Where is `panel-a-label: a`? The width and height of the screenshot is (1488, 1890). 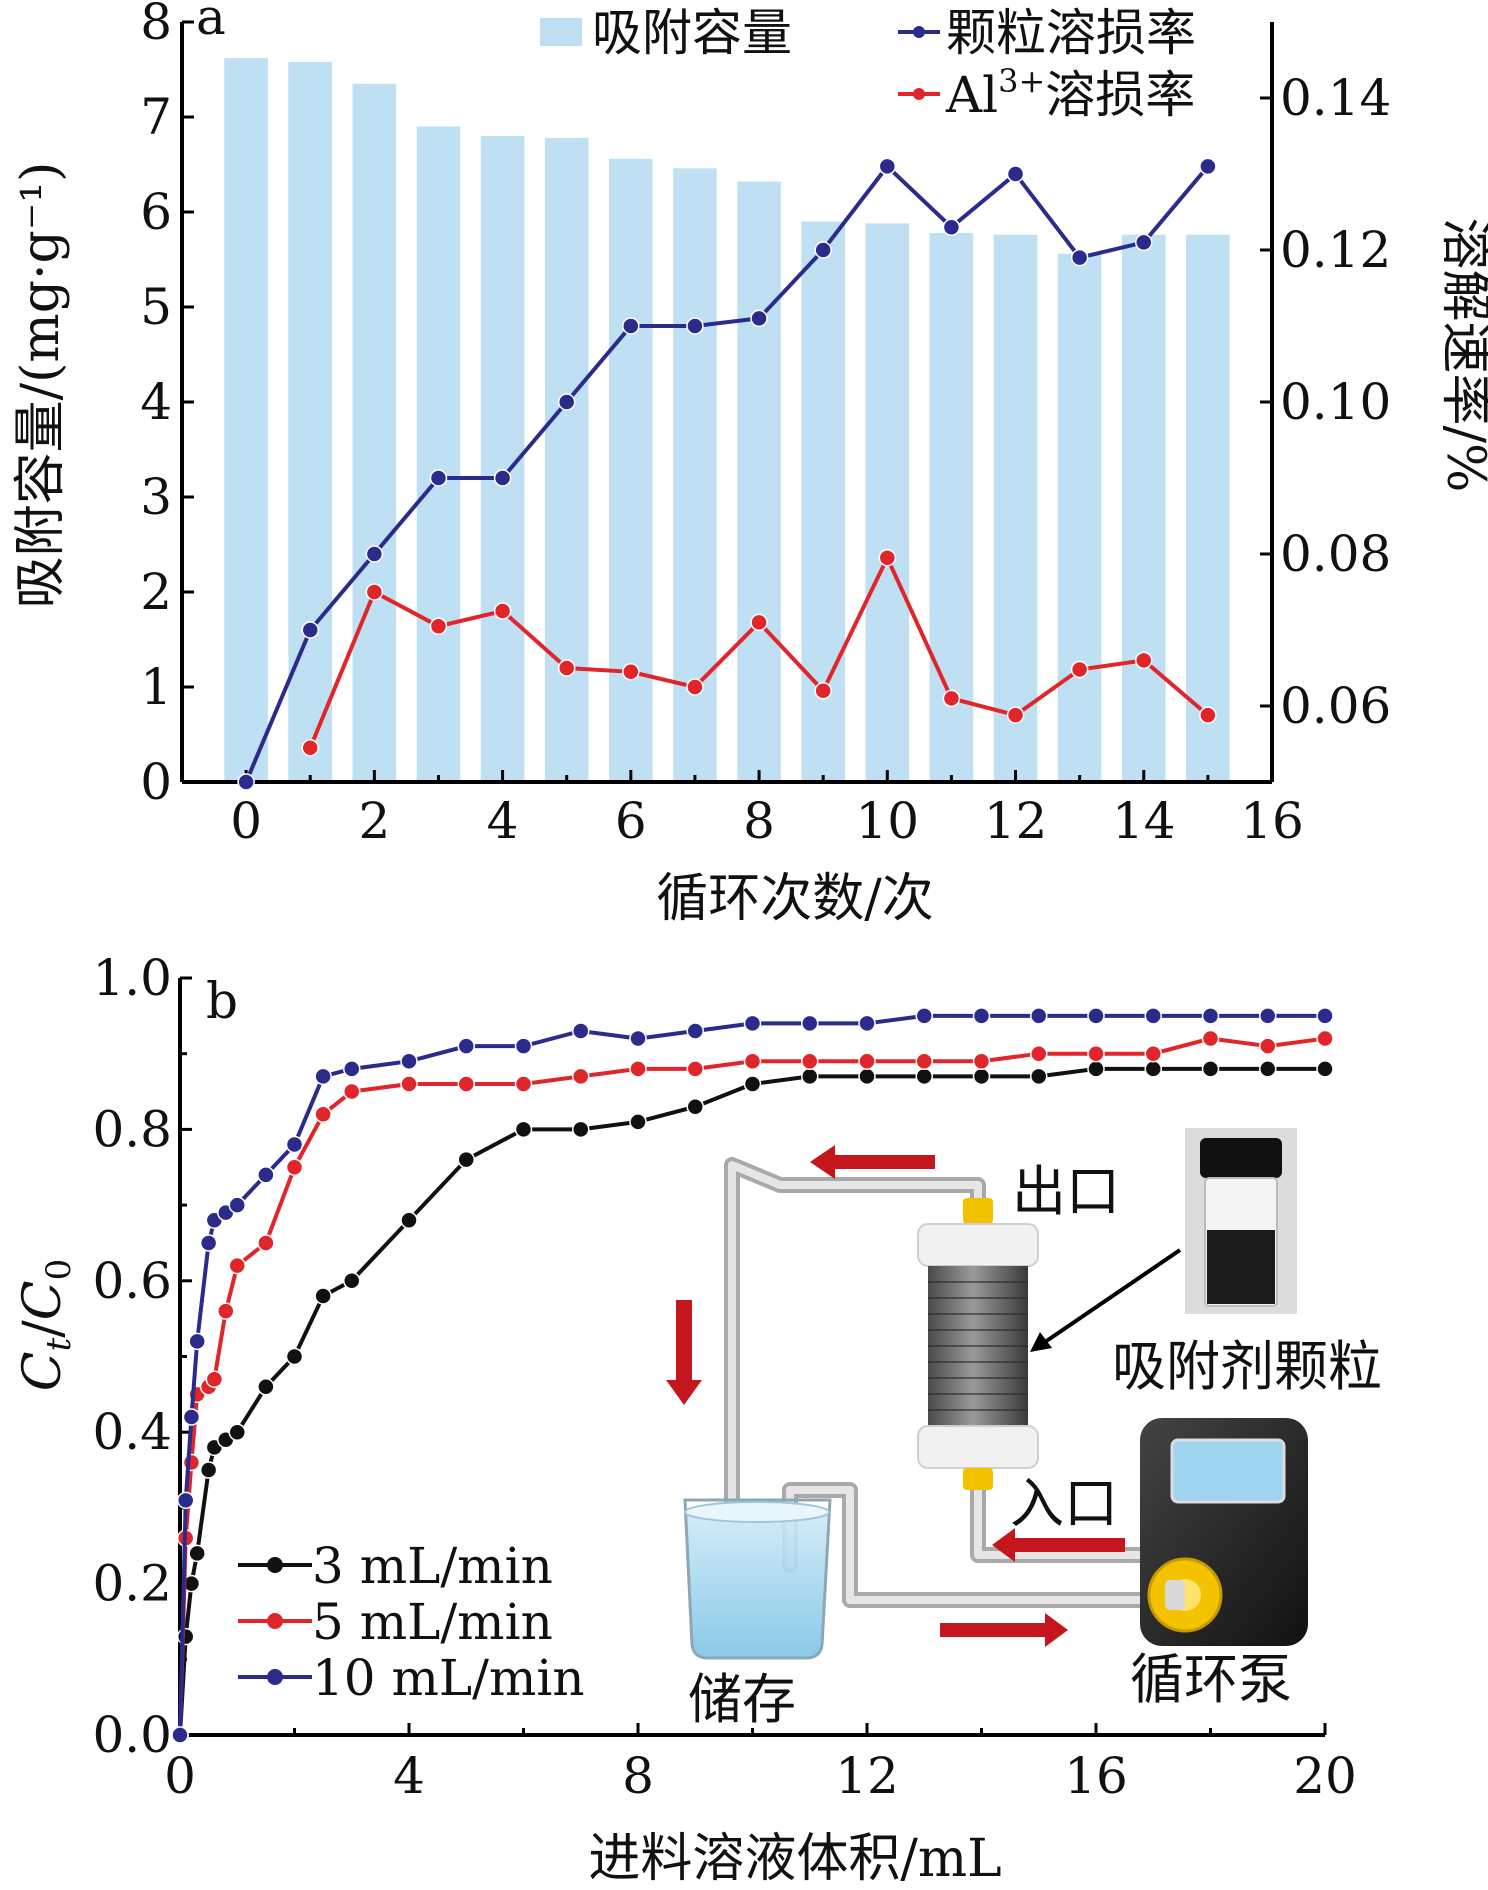 panel-a-label: a is located at coordinates (211, 23).